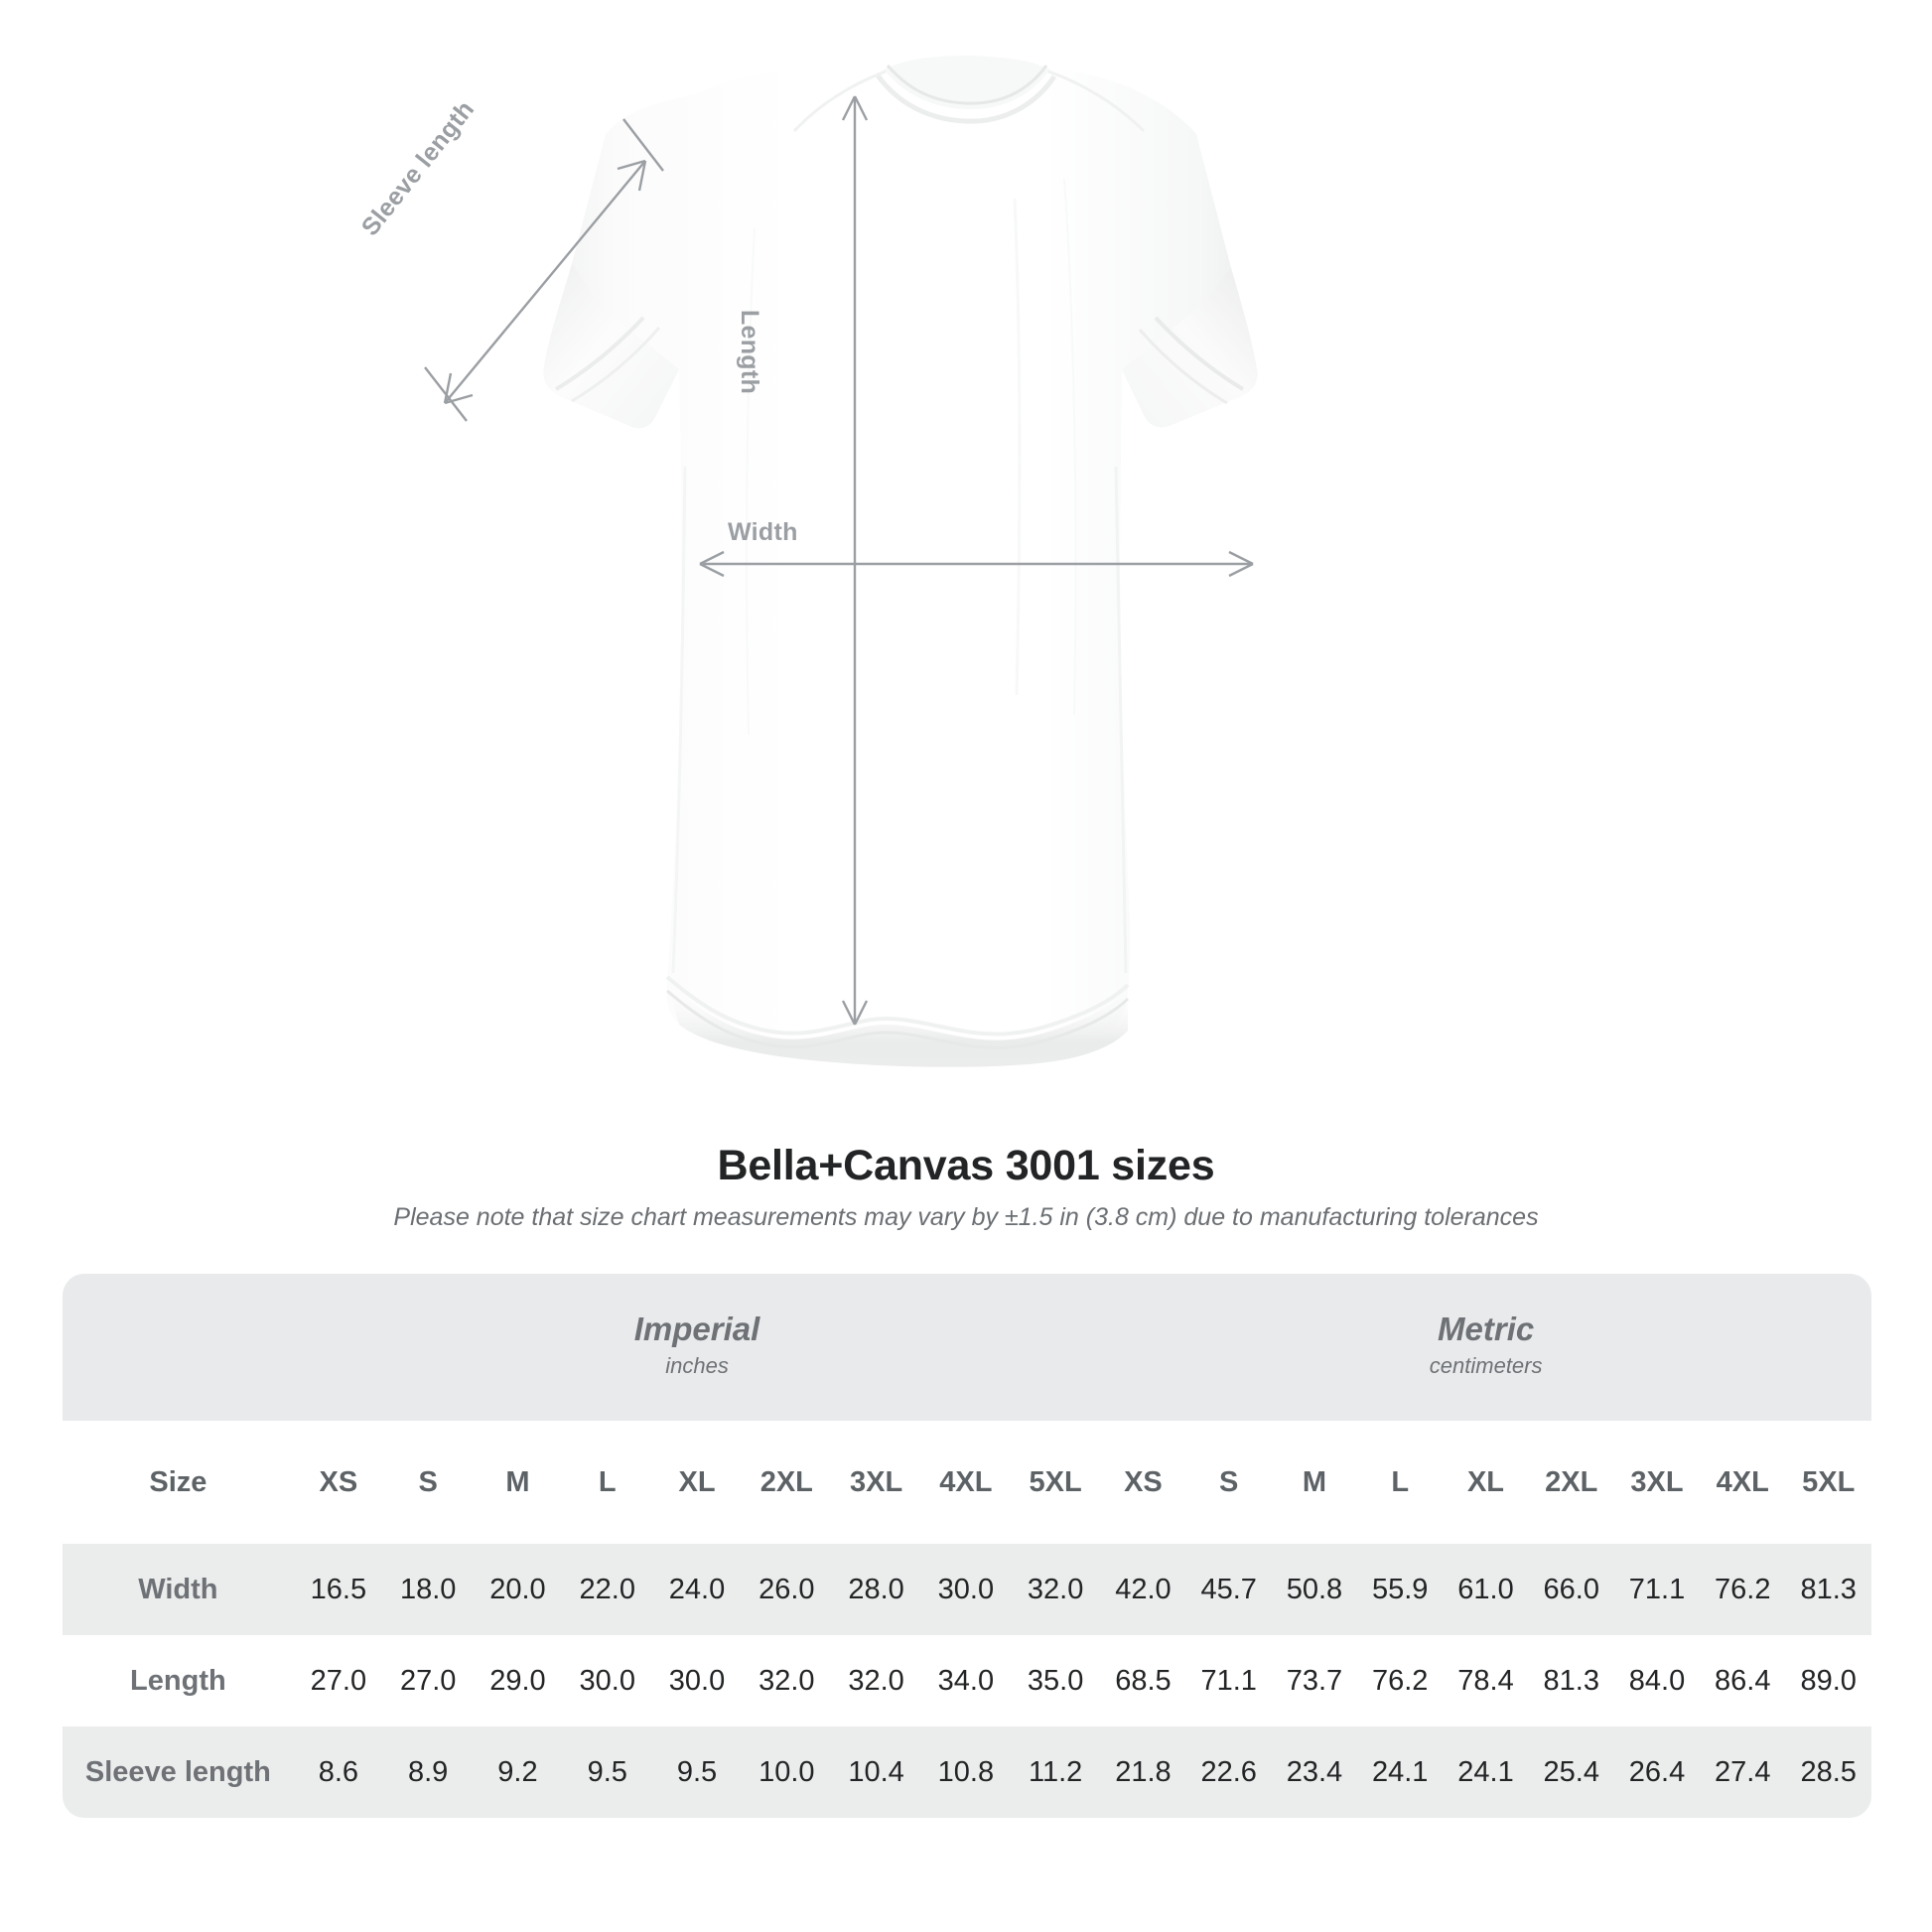 This screenshot has height=1932, width=1932. What do you see at coordinates (1486, 1483) in the screenshot?
I see `size-header-metric-xl: XL` at bounding box center [1486, 1483].